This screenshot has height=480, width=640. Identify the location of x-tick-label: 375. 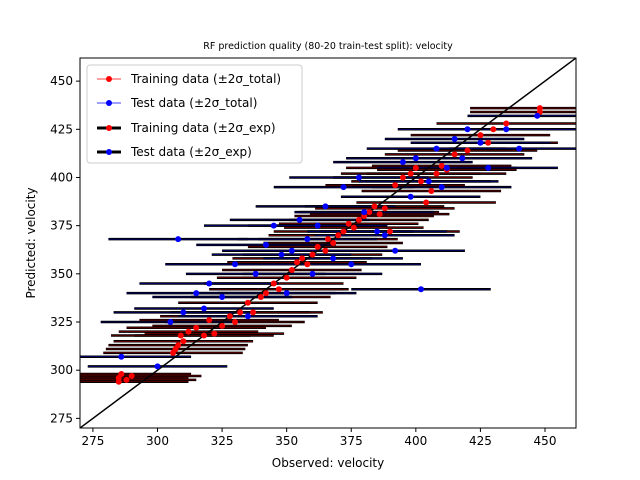
(351, 441).